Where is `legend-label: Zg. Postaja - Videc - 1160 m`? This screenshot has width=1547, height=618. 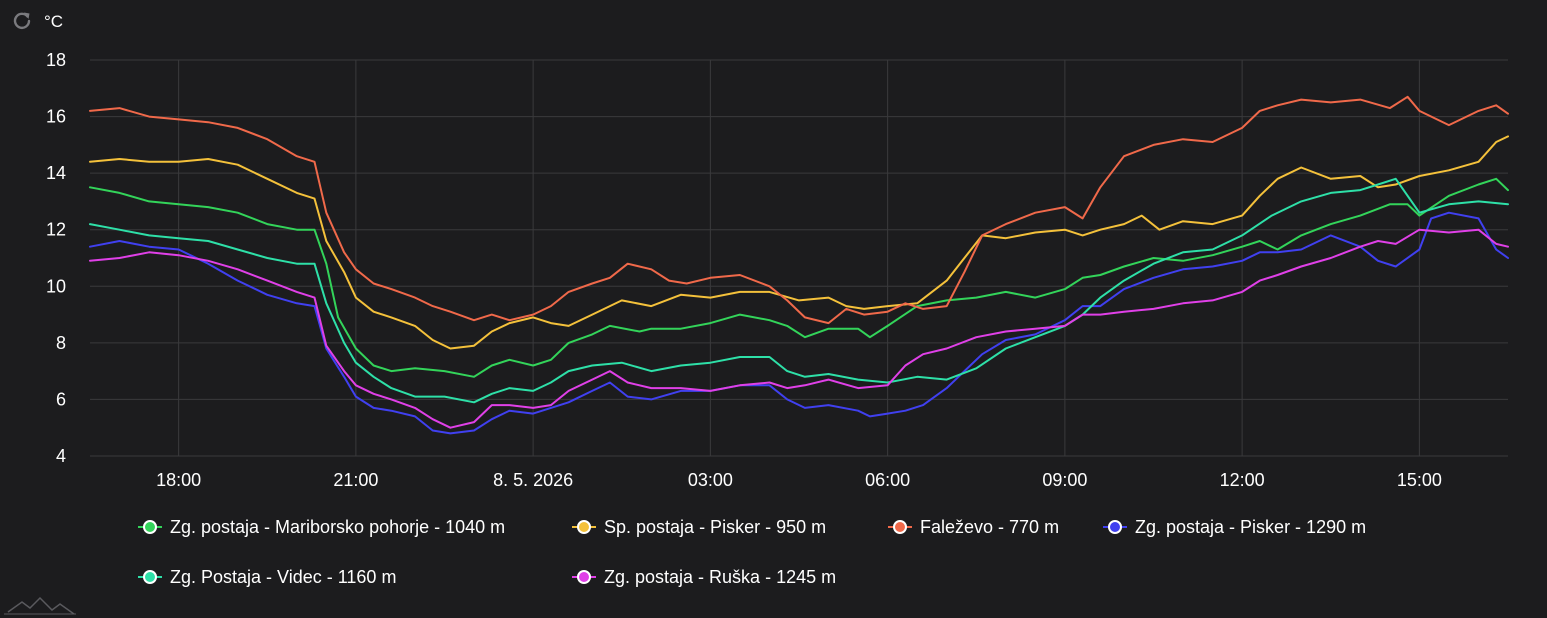 legend-label: Zg. Postaja - Videc - 1160 m is located at coordinates (283, 577).